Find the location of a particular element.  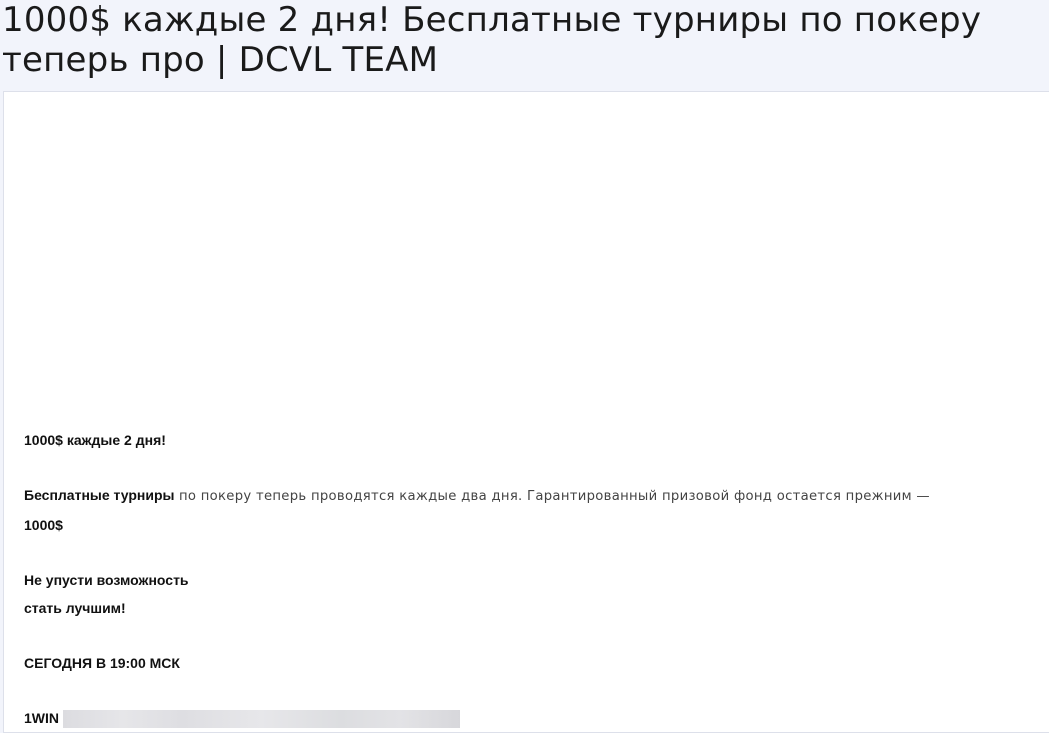

para-bold: Бесплатные турниры is located at coordinates (99, 495).